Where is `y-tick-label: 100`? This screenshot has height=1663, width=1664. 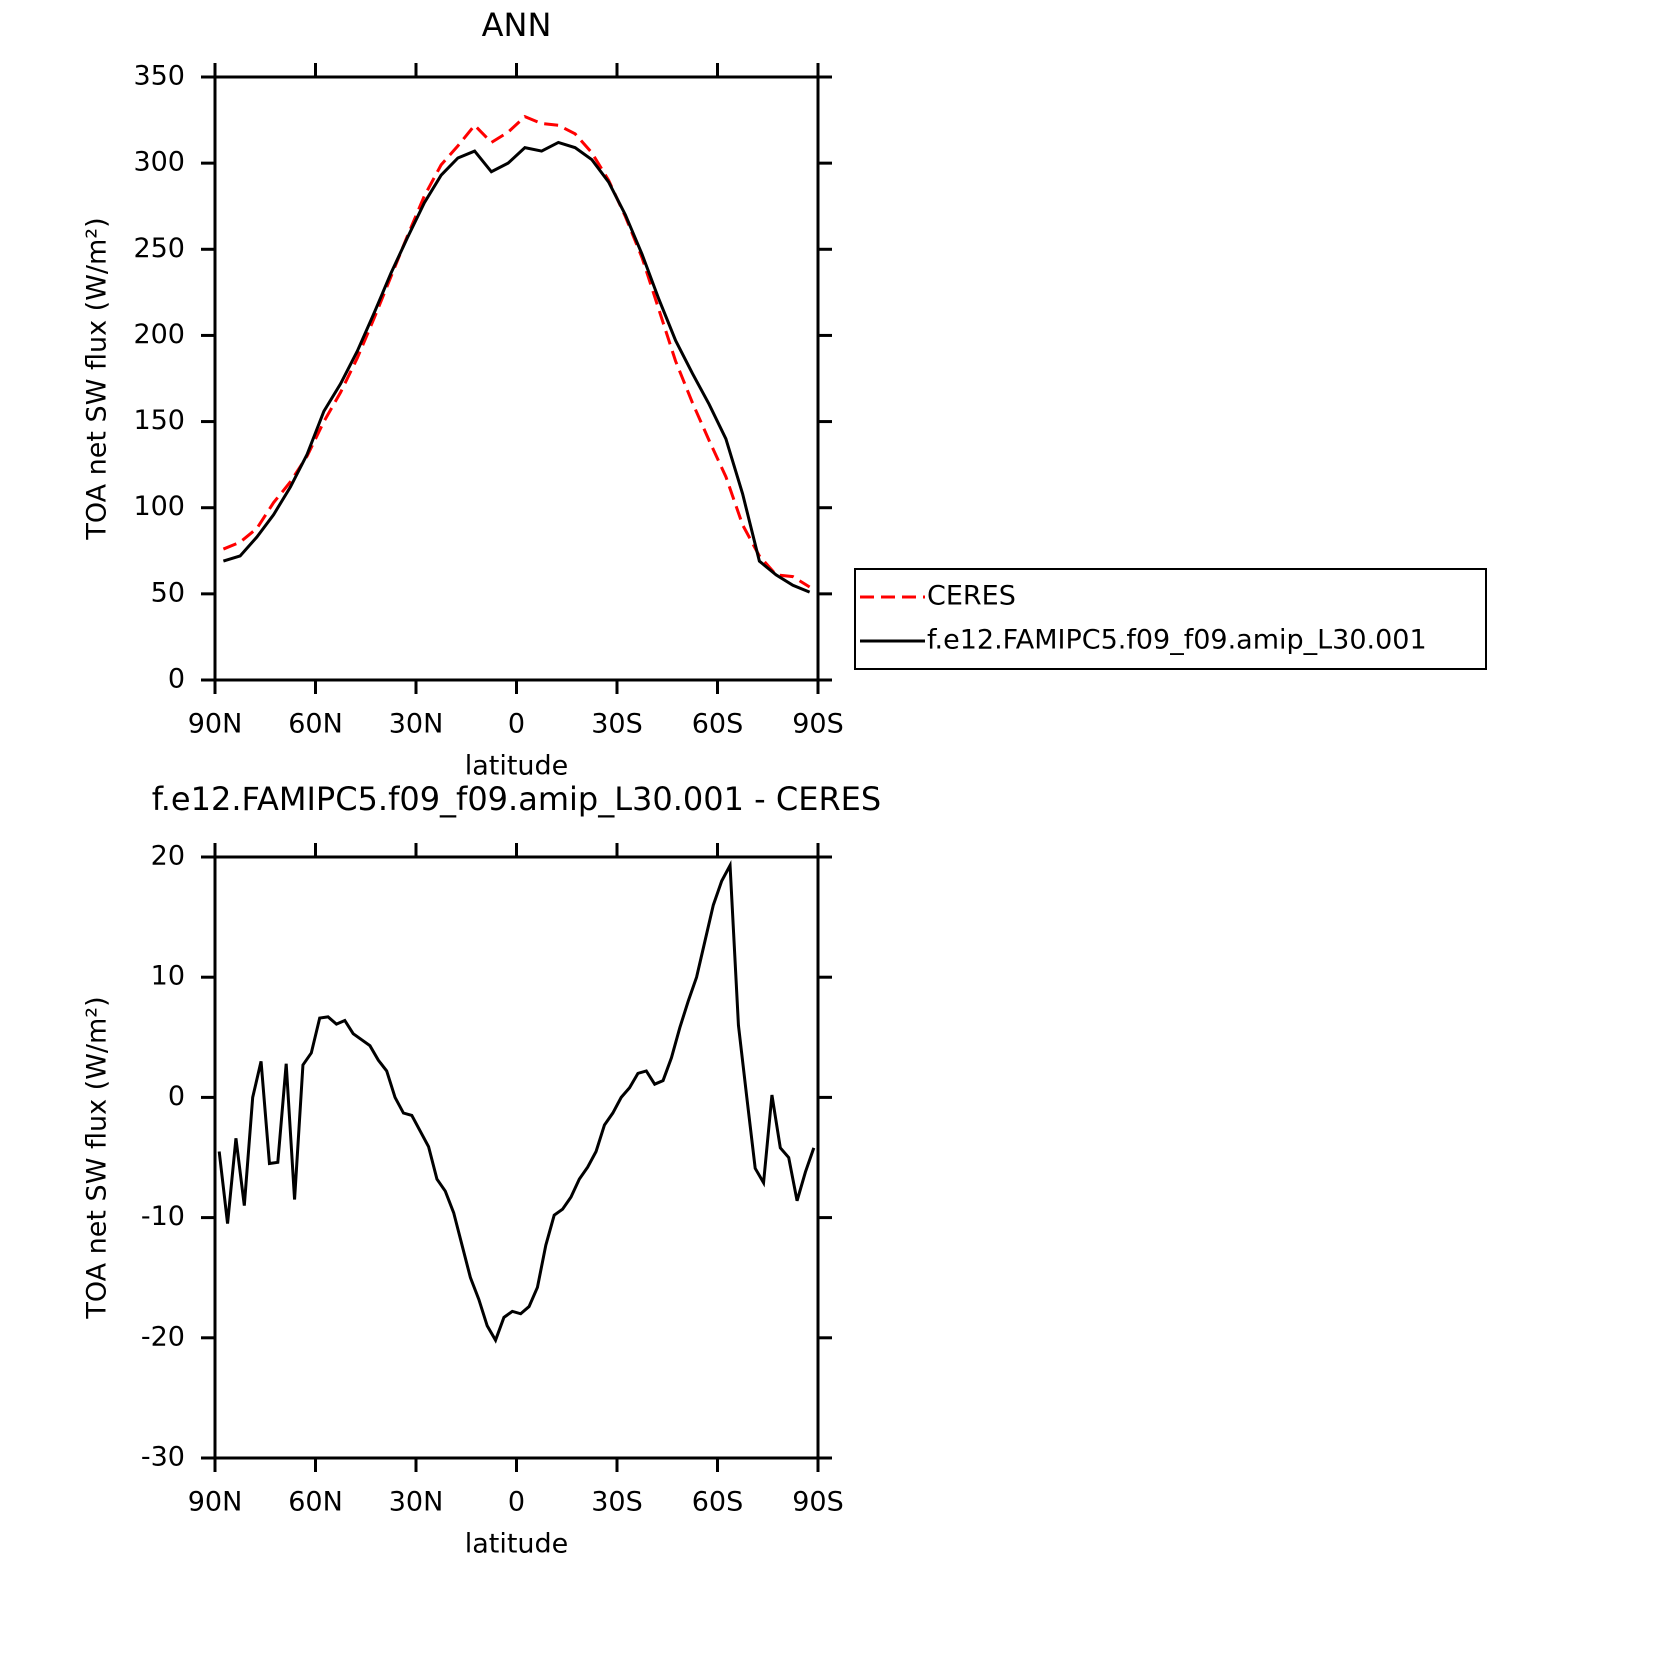 y-tick-label: 100 is located at coordinates (159, 506).